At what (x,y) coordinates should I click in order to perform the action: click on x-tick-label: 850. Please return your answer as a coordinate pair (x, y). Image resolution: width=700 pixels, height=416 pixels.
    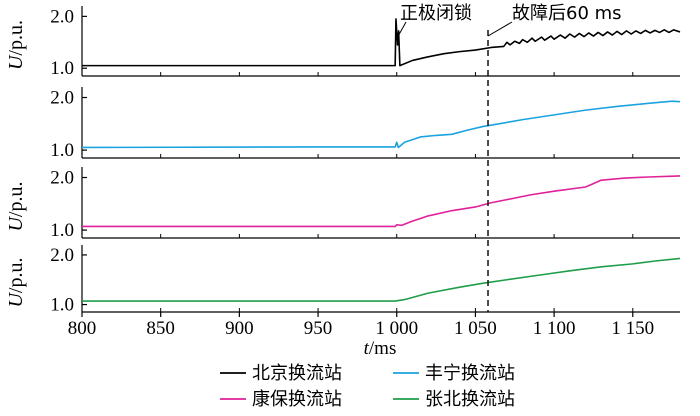
    Looking at the image, I should click on (160, 328).